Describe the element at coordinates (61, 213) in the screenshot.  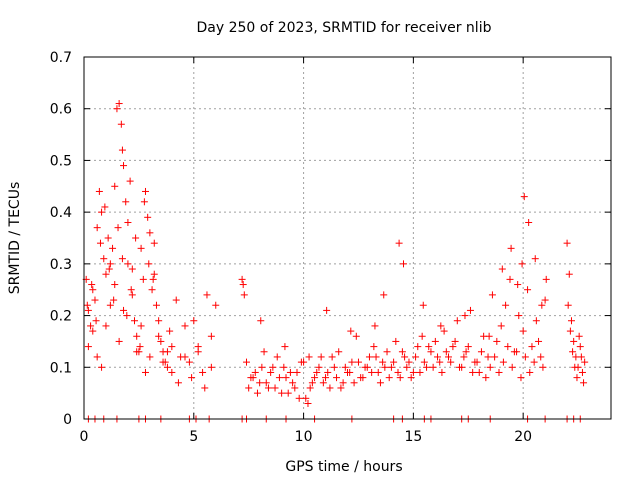
I see `y-tick-label: 0.4` at that location.